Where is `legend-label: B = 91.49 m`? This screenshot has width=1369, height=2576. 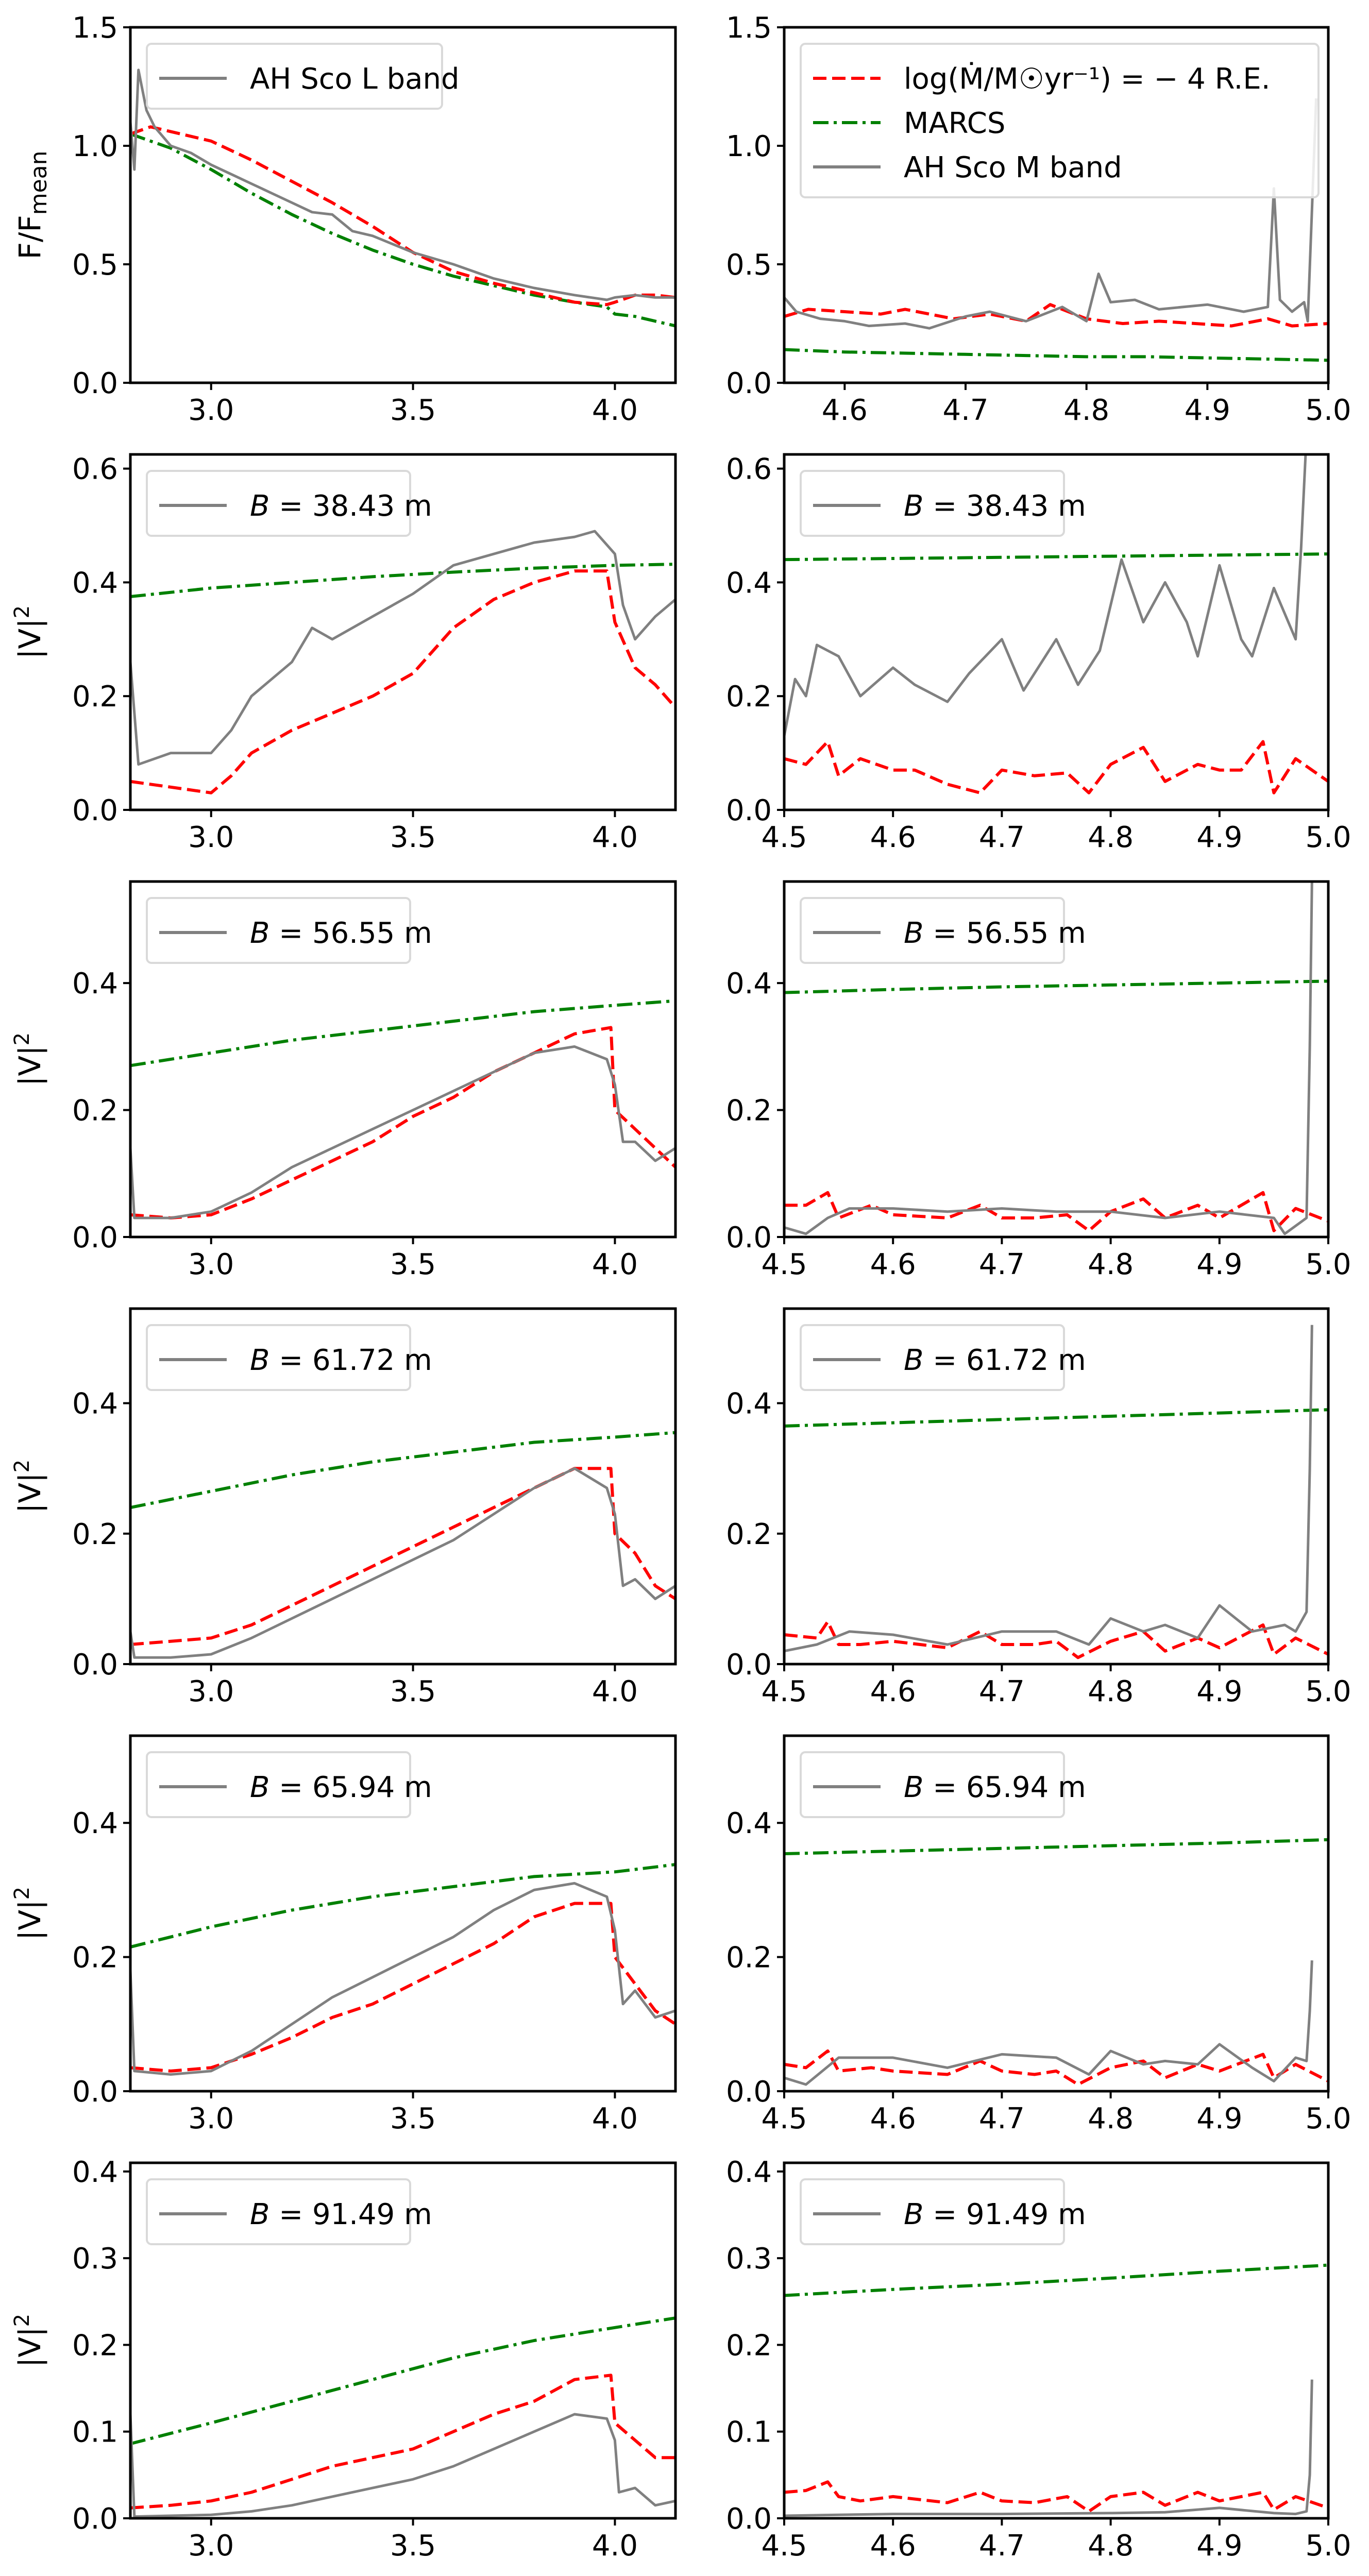
legend-label: B = 91.49 m is located at coordinates (341, 2214).